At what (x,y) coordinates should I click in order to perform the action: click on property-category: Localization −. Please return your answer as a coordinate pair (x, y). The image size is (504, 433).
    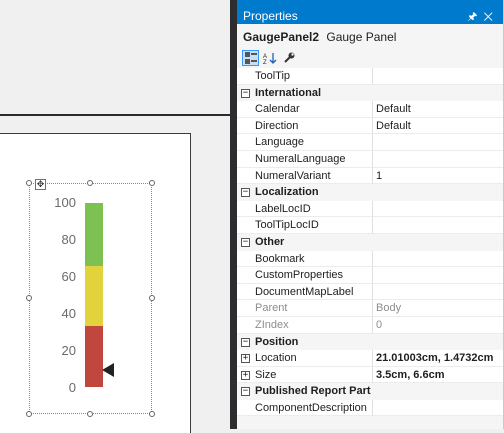
    Looking at the image, I should click on (370, 192).